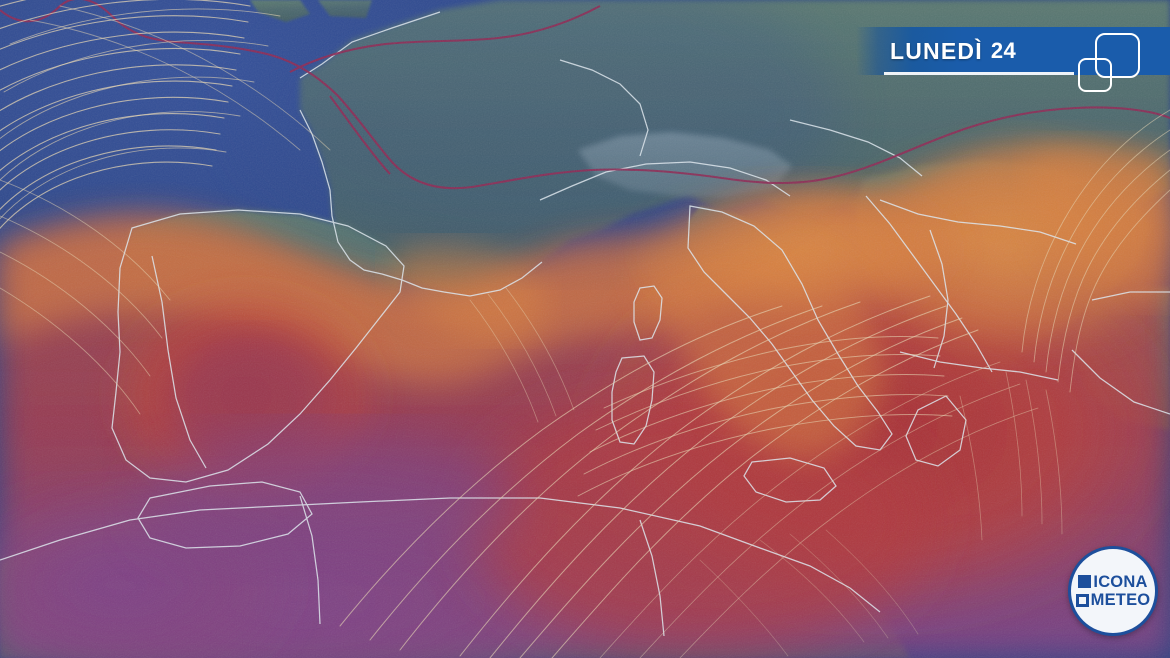 This screenshot has width=1170, height=658. I want to click on brand-logo: ICONA METEO, so click(1113, 591).